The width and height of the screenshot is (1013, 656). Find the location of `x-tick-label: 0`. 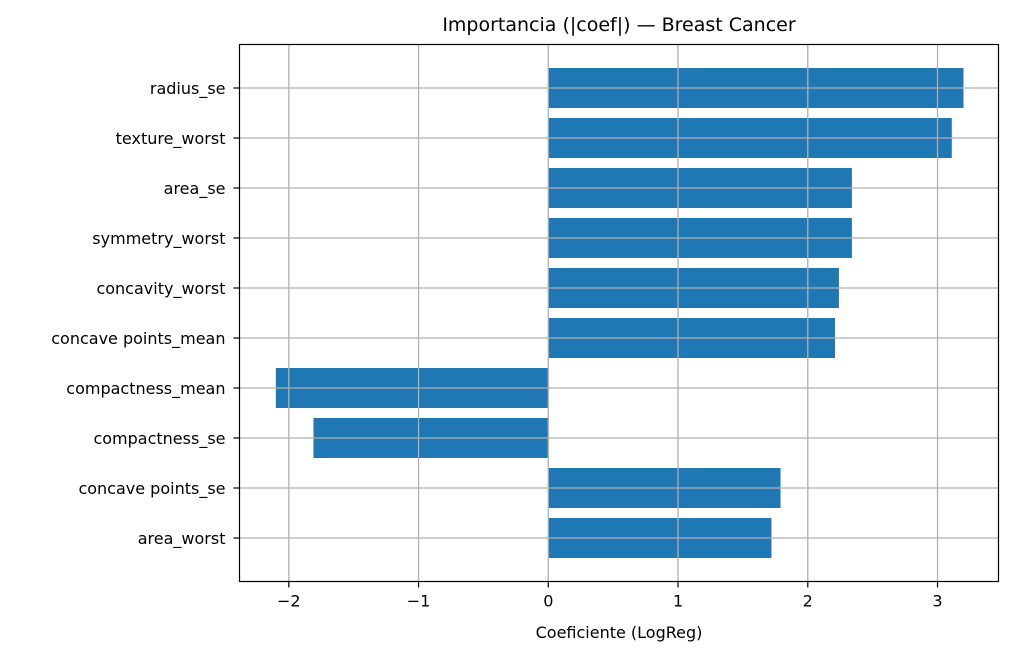

x-tick-label: 0 is located at coordinates (548, 601).